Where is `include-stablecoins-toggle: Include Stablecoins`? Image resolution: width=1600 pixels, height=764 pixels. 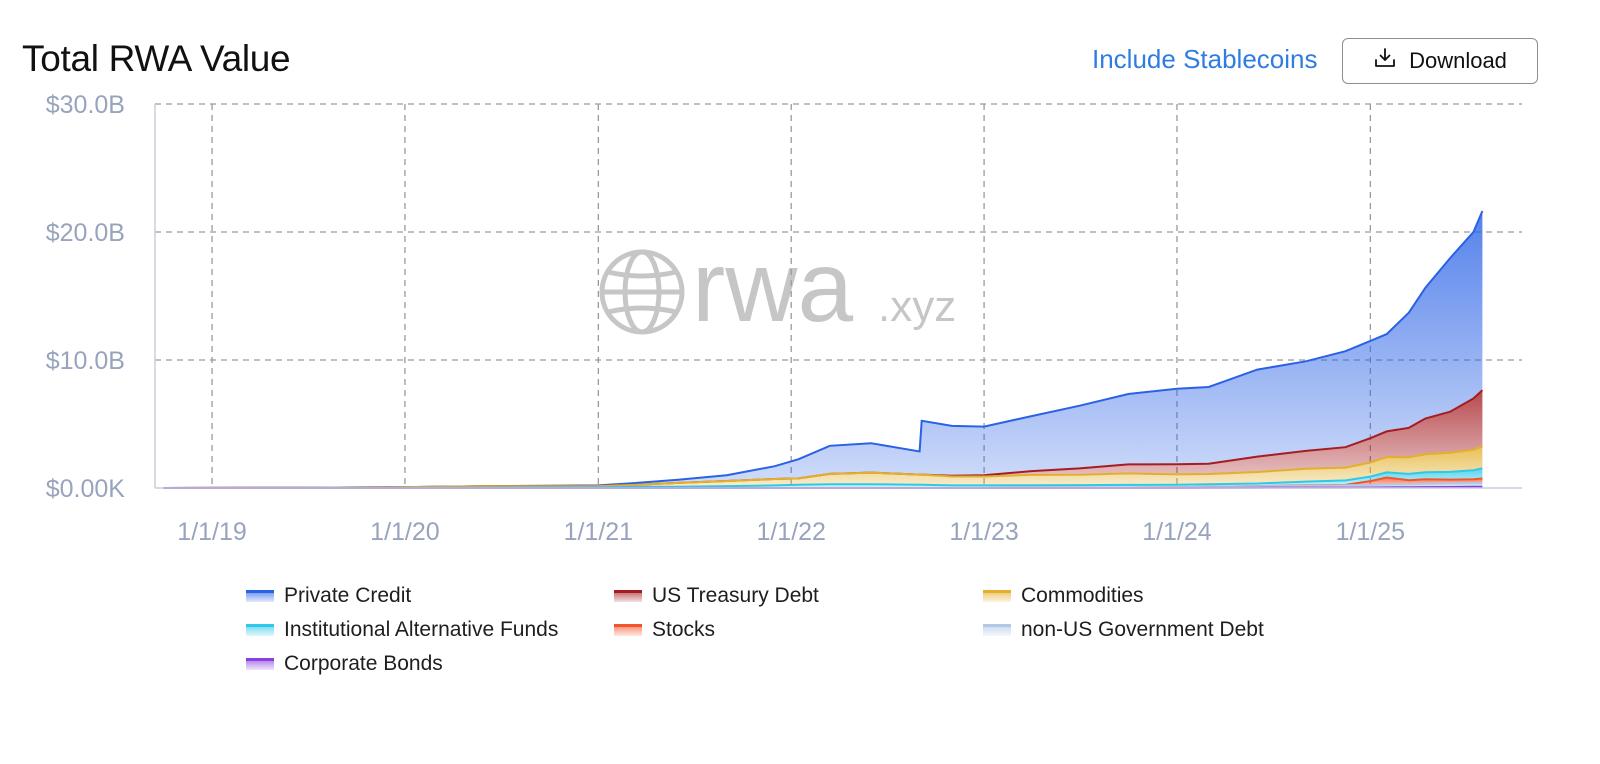
include-stablecoins-toggle: Include Stablecoins is located at coordinates (1205, 59).